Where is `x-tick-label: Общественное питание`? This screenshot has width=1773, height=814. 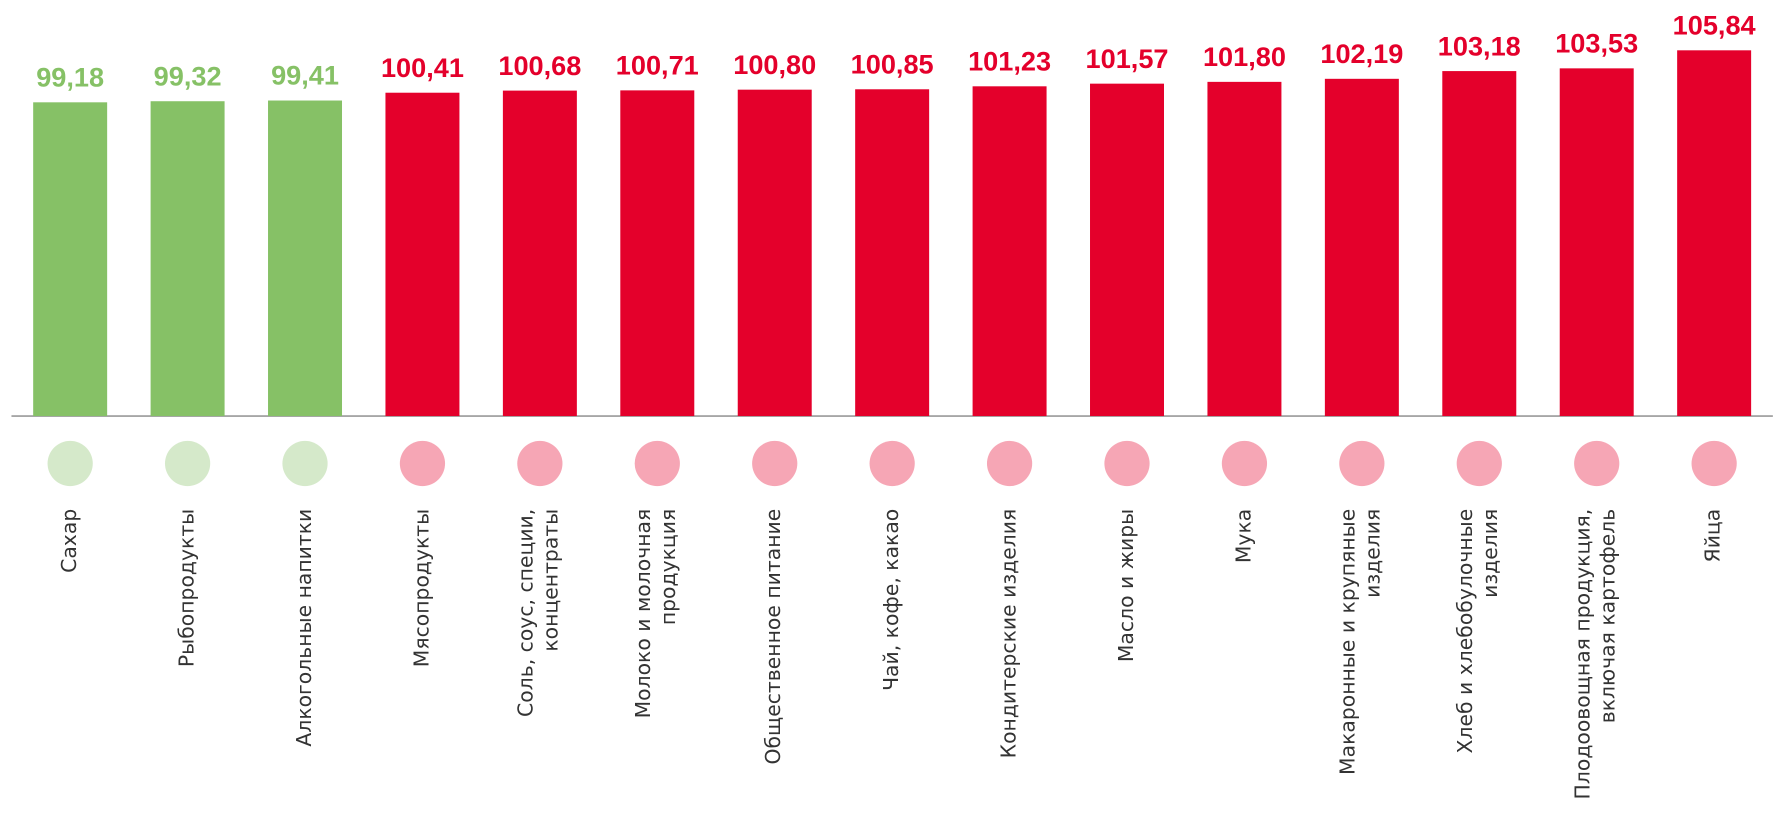
x-tick-label: Общественное питание is located at coordinates (774, 636).